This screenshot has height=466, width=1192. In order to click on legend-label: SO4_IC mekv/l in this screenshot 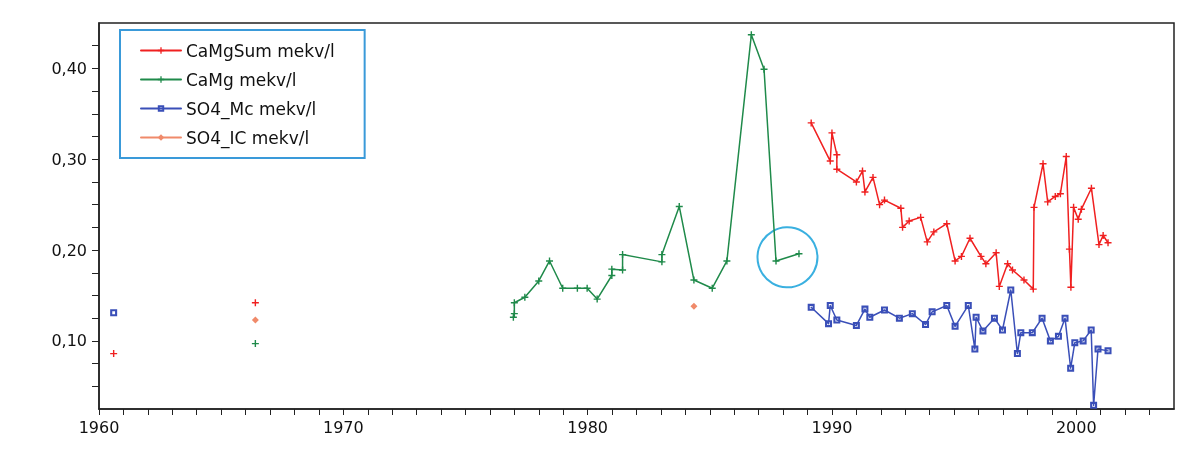, I will do `click(248, 138)`.